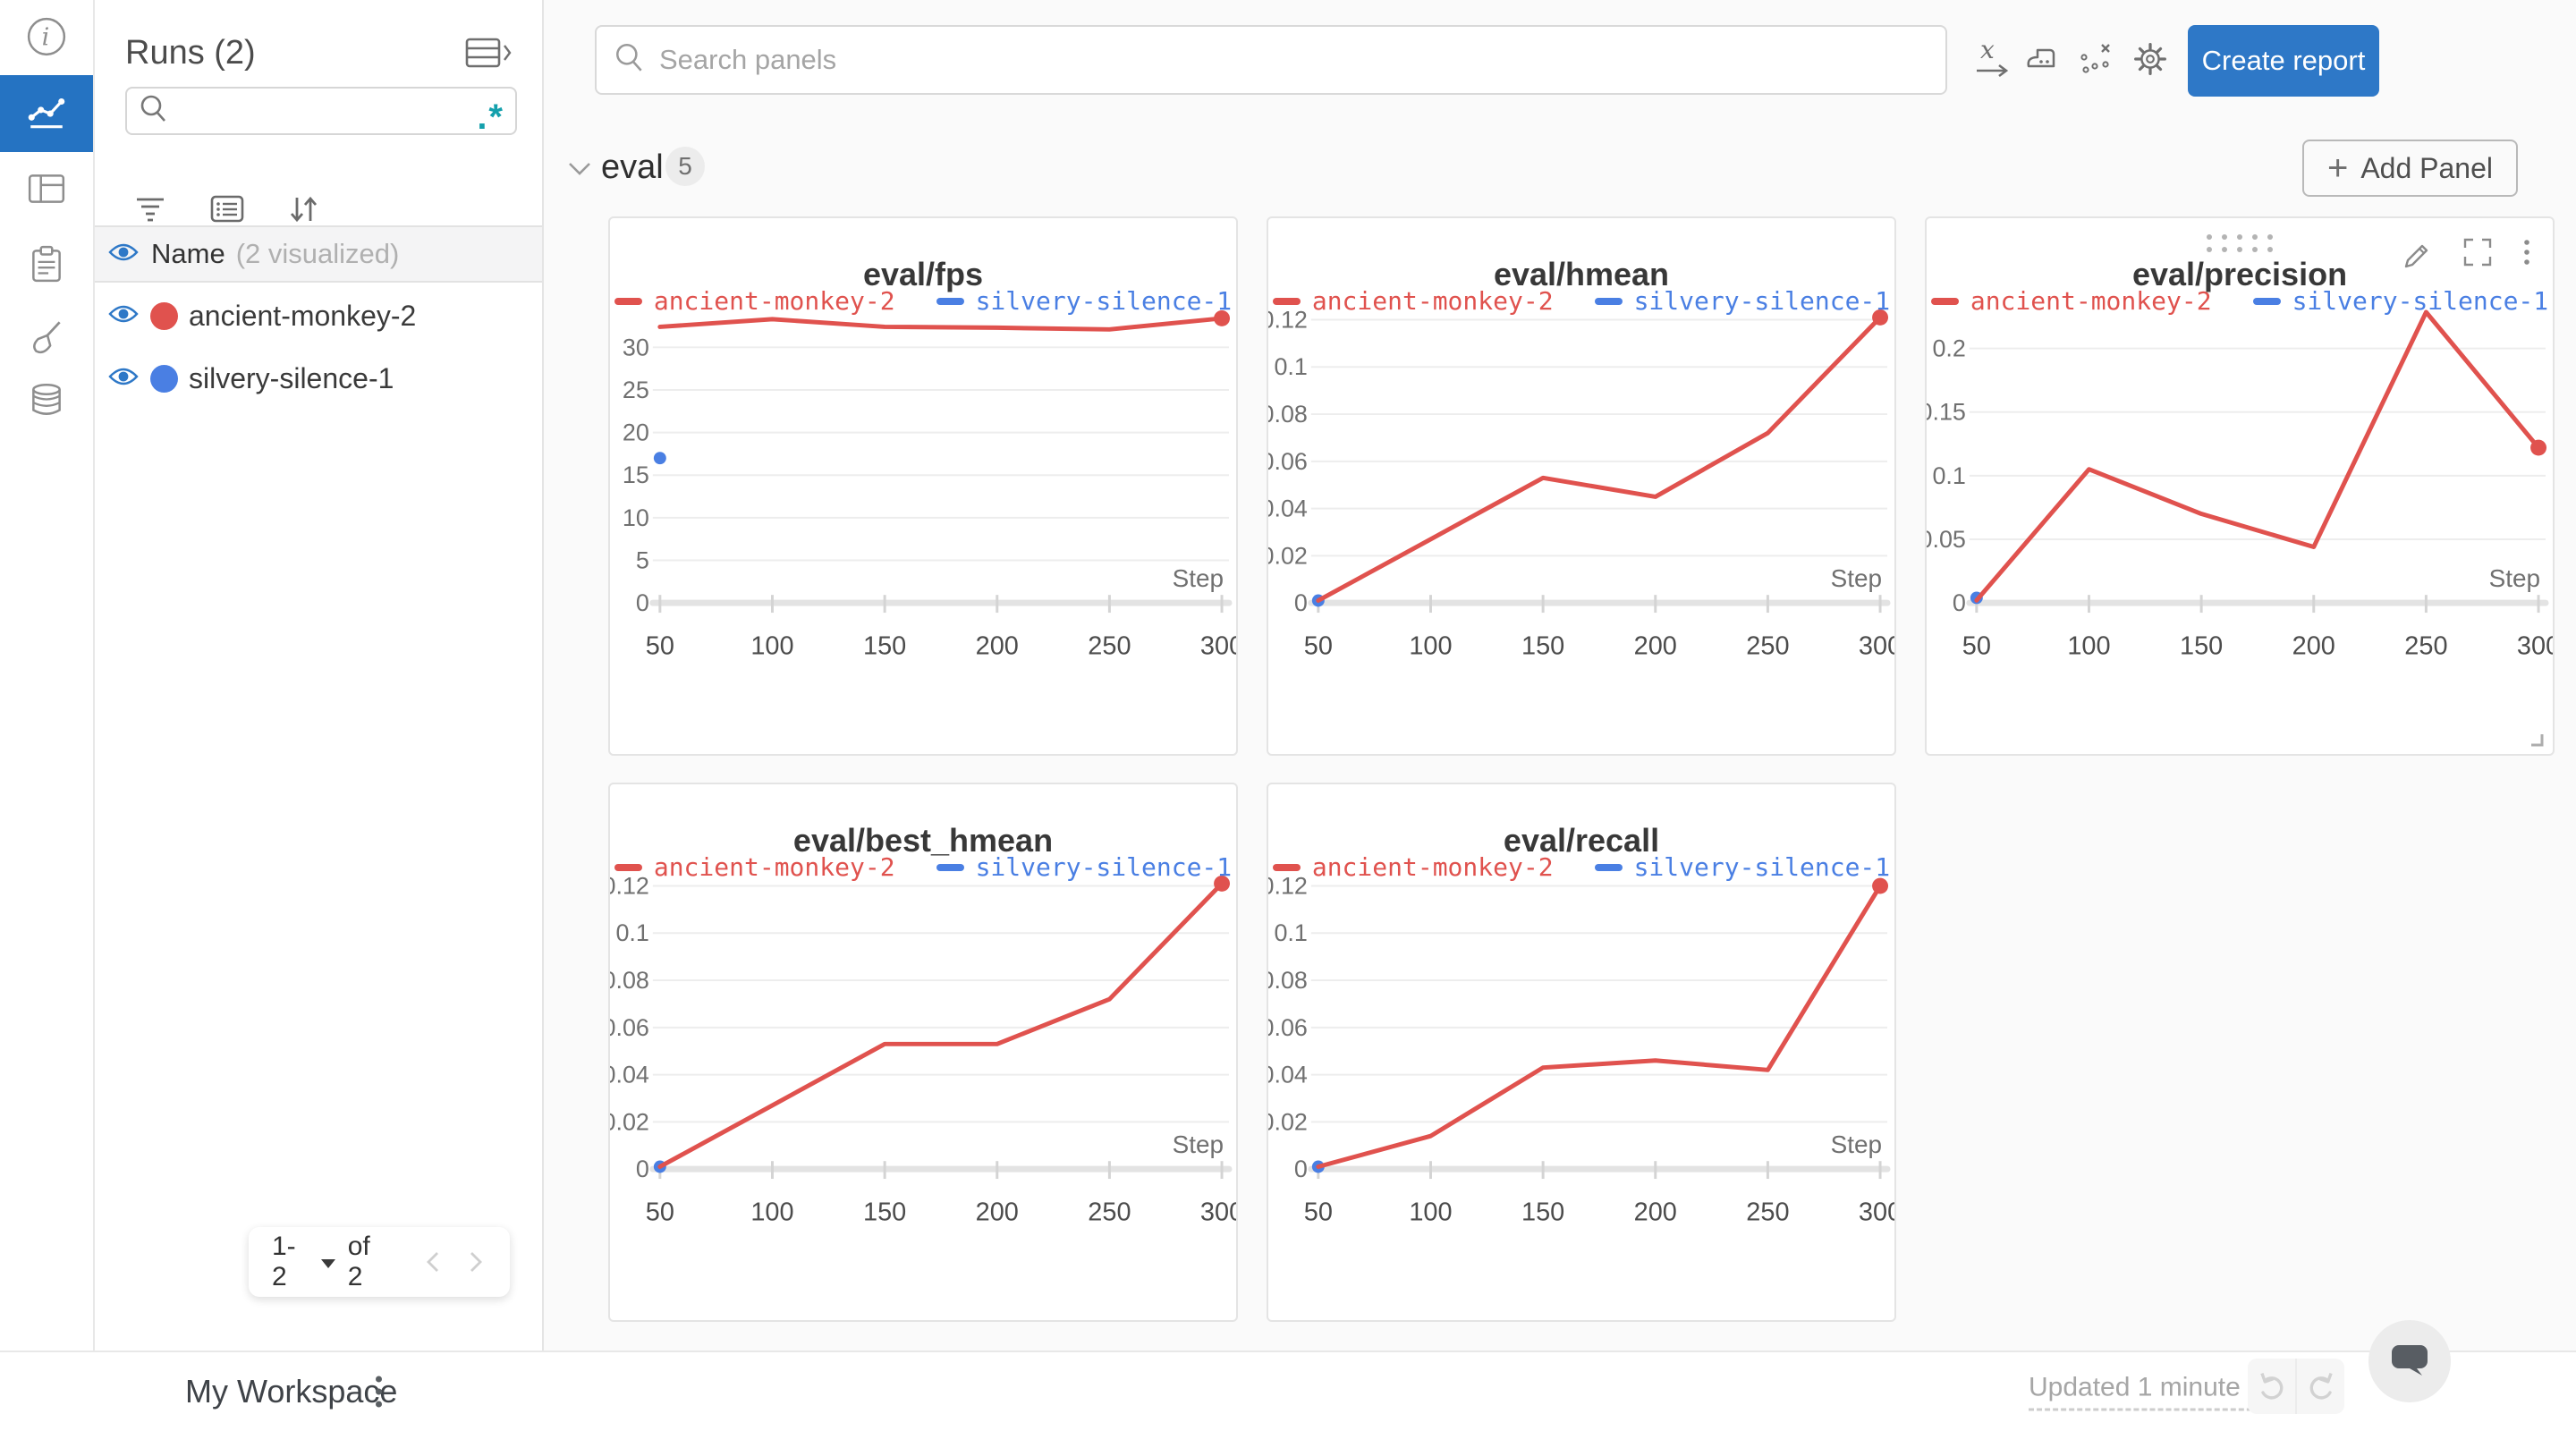 The image size is (2576, 1431). What do you see at coordinates (2042, 59) in the screenshot?
I see `smoothing-iron-icon` at bounding box center [2042, 59].